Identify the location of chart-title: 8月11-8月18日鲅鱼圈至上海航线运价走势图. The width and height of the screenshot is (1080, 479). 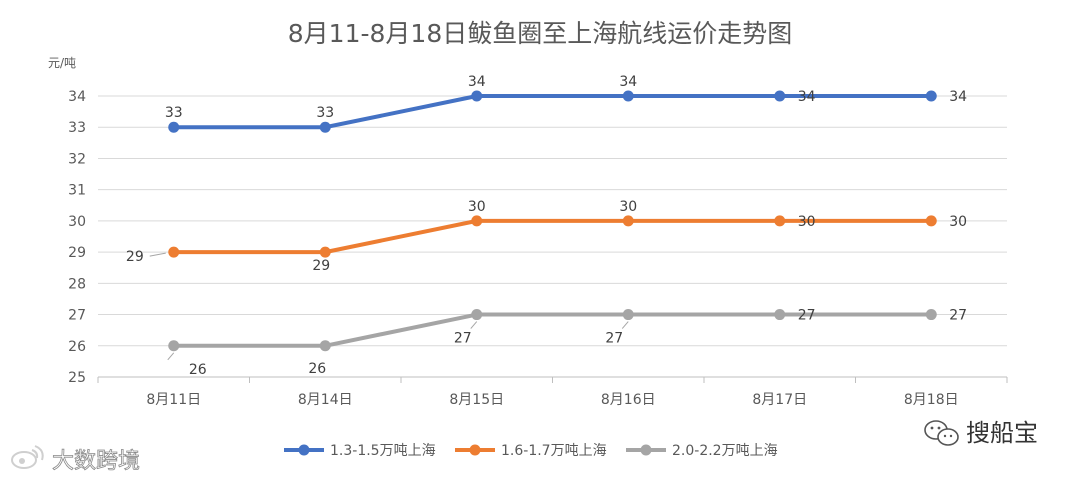
(540, 33).